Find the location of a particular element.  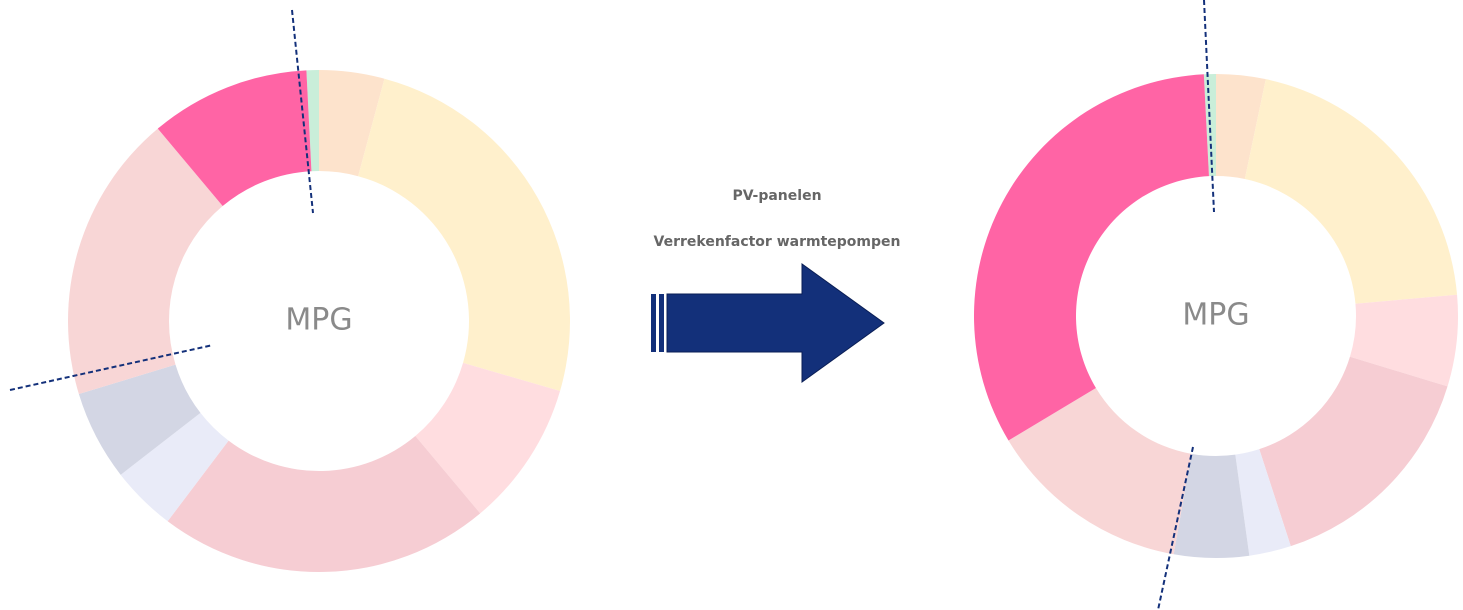

arrow-label: Verrekenfactor warmtepompen is located at coordinates (777, 242).